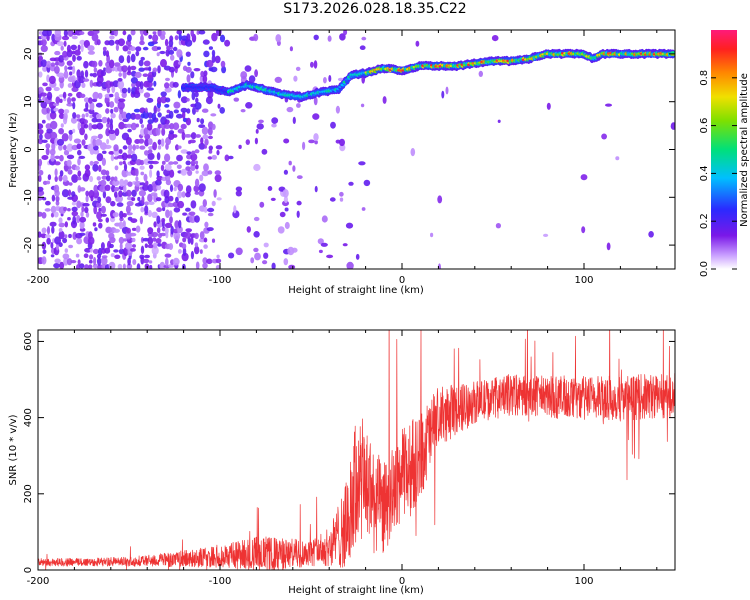  Describe the element at coordinates (704, 78) in the screenshot. I see `colorbar-tick-label: 0.8` at that location.